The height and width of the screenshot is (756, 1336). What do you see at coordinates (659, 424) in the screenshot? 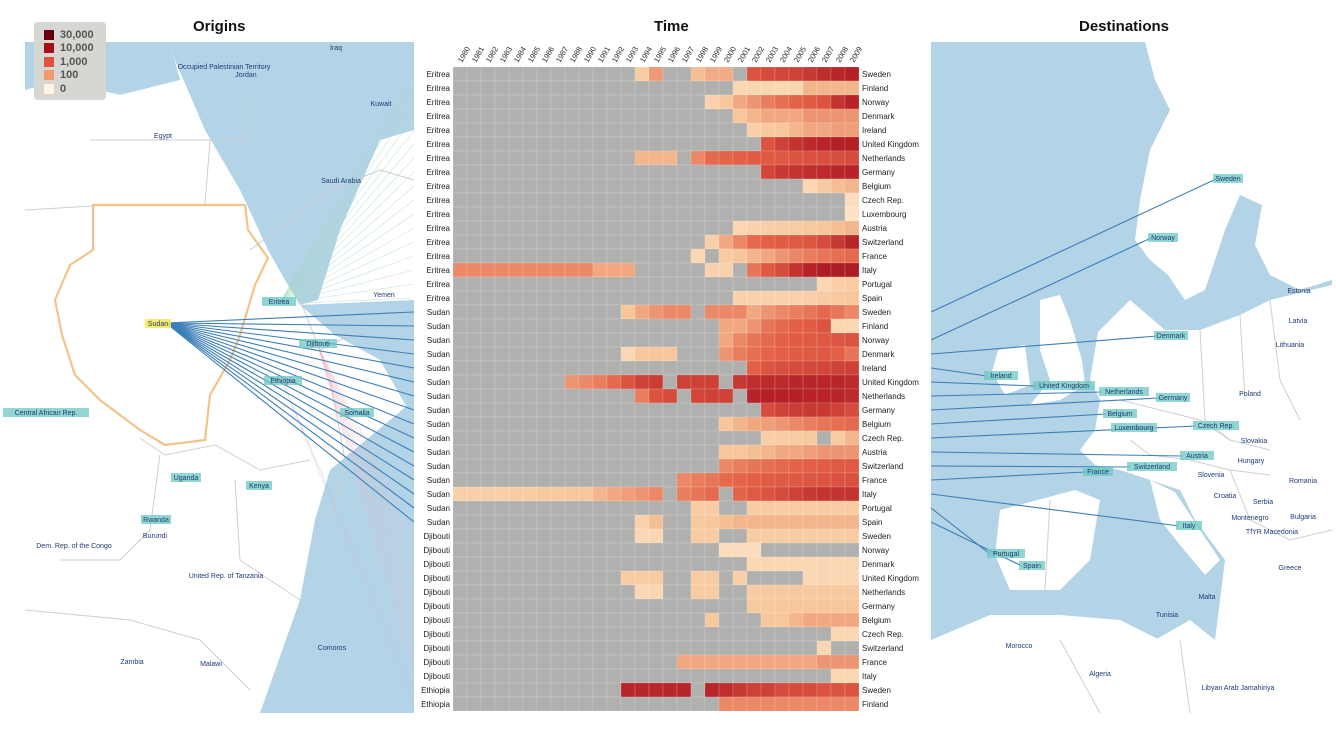
I see `heatmap-row: Sudan Belgium` at bounding box center [659, 424].